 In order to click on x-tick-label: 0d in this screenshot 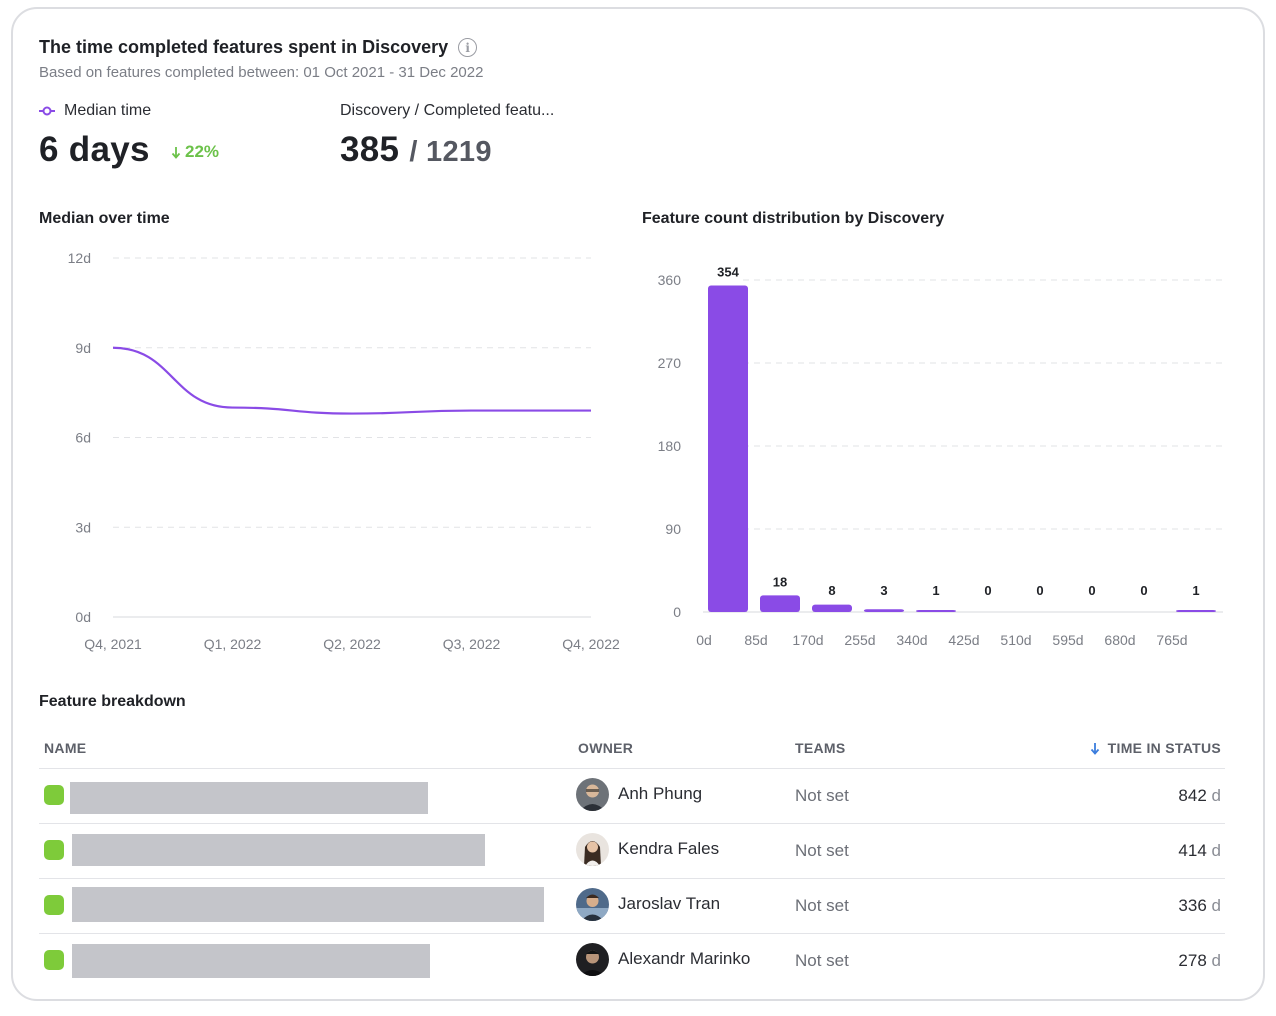, I will do `click(704, 640)`.